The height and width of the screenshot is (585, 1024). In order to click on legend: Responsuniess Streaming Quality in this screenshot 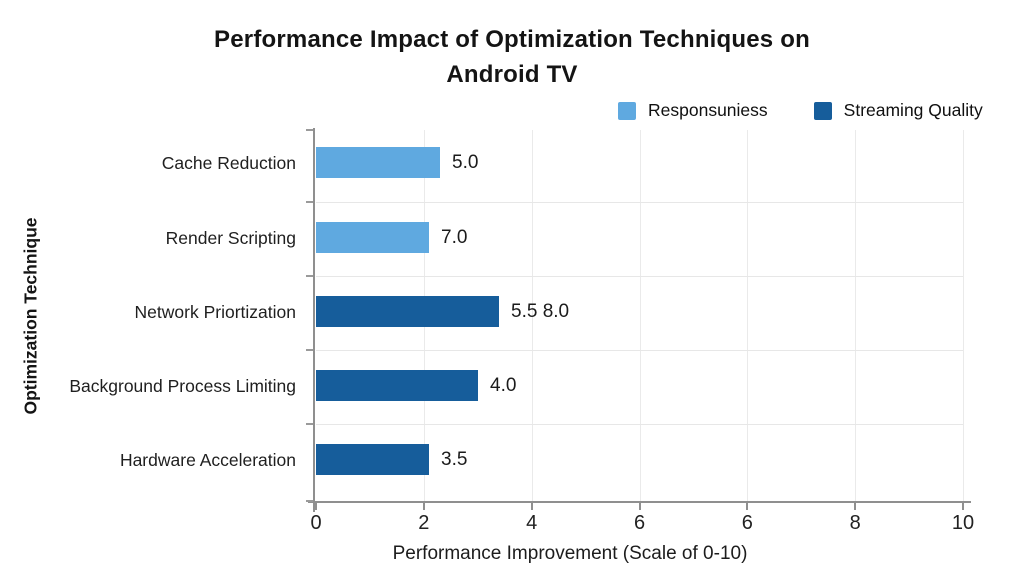, I will do `click(800, 110)`.